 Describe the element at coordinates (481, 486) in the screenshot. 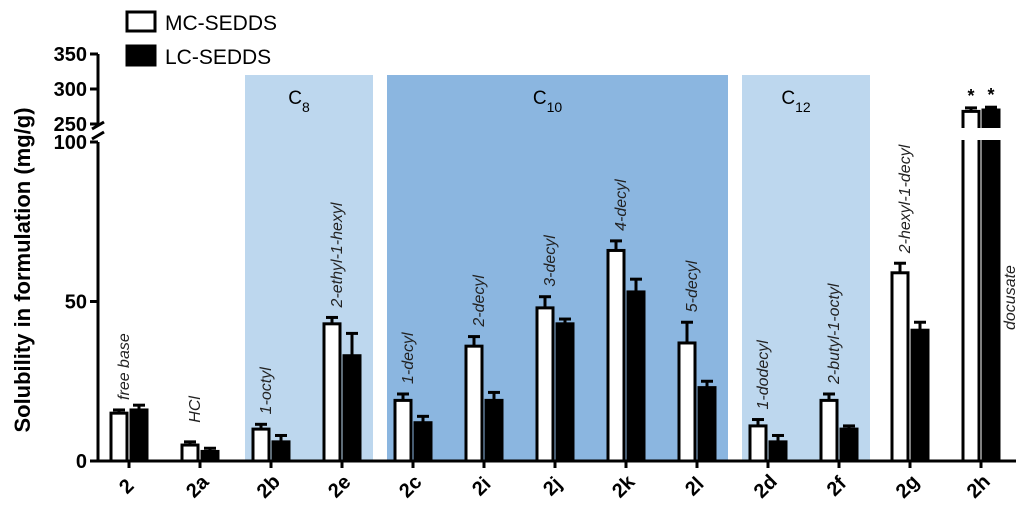

I see `x-tick-label-2i: 2i` at that location.